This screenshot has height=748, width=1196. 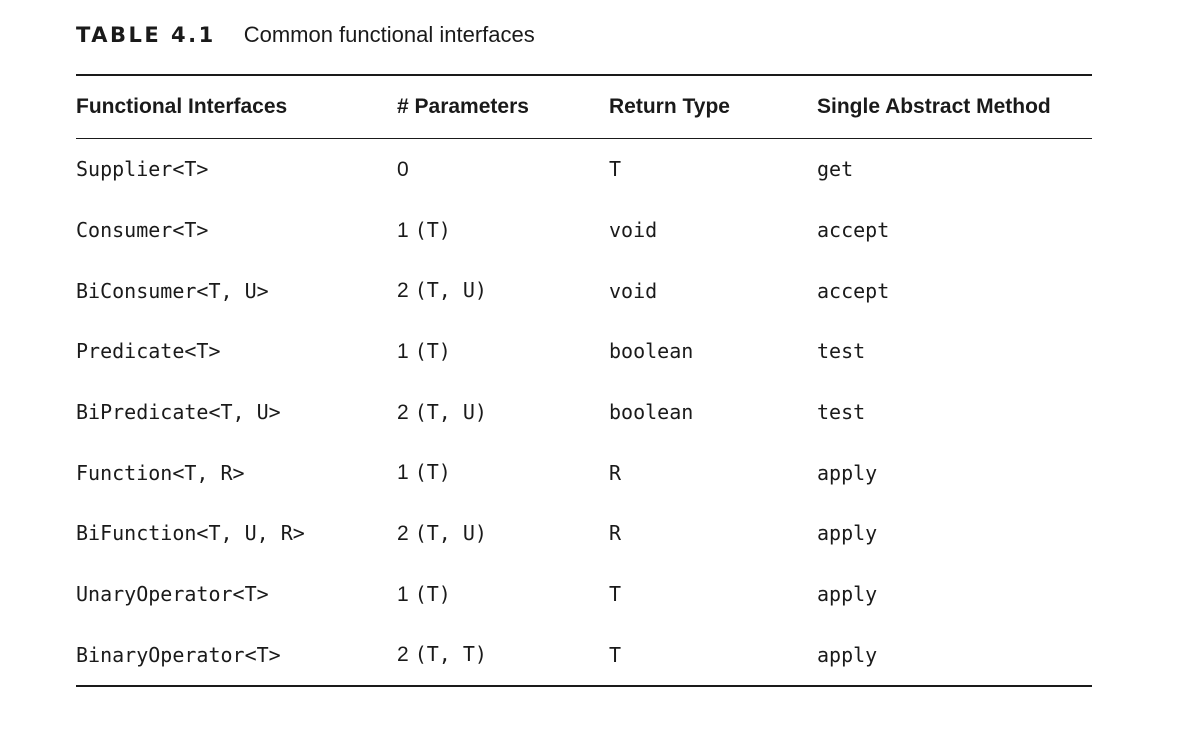 I want to click on param-count: 0, so click(x=403, y=169).